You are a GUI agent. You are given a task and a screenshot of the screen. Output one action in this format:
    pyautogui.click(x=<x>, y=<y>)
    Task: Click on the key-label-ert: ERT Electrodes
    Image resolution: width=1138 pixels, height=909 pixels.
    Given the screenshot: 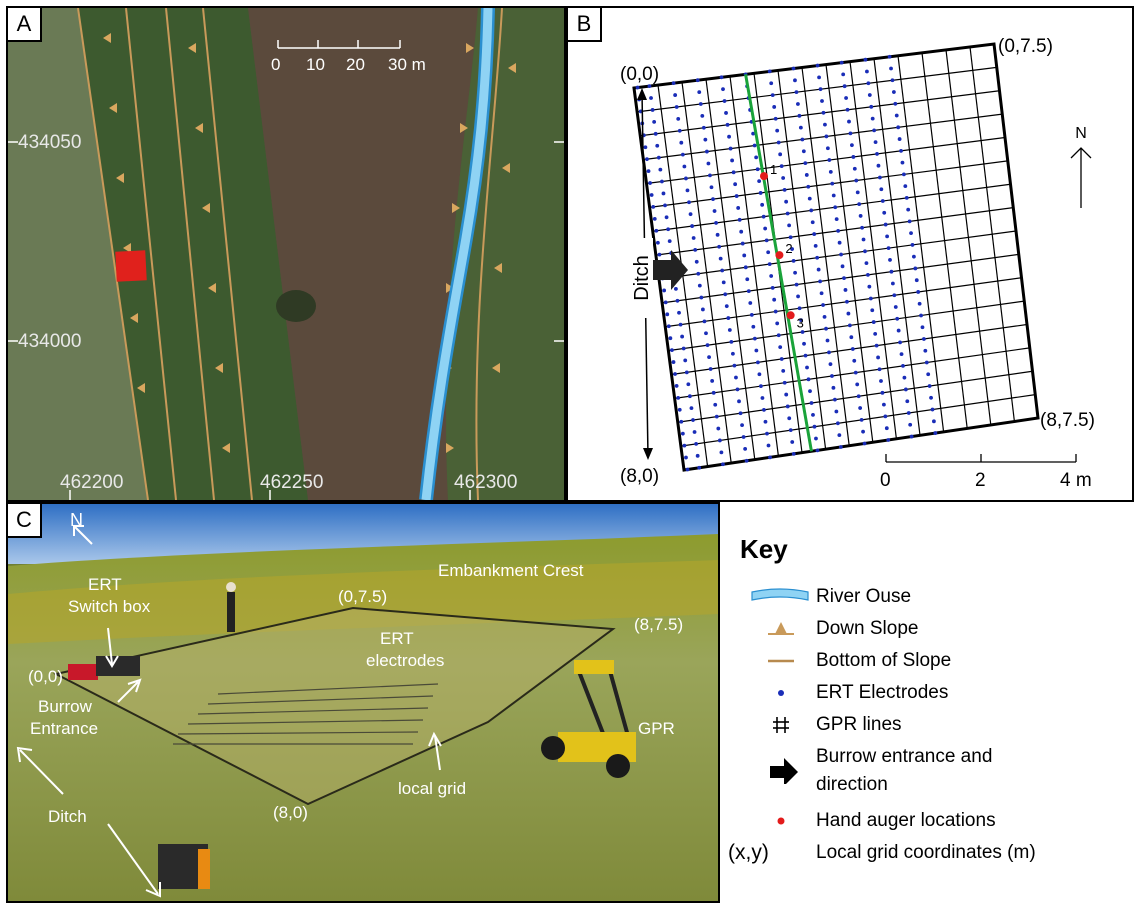 What is the action you would take?
    pyautogui.click(x=882, y=692)
    